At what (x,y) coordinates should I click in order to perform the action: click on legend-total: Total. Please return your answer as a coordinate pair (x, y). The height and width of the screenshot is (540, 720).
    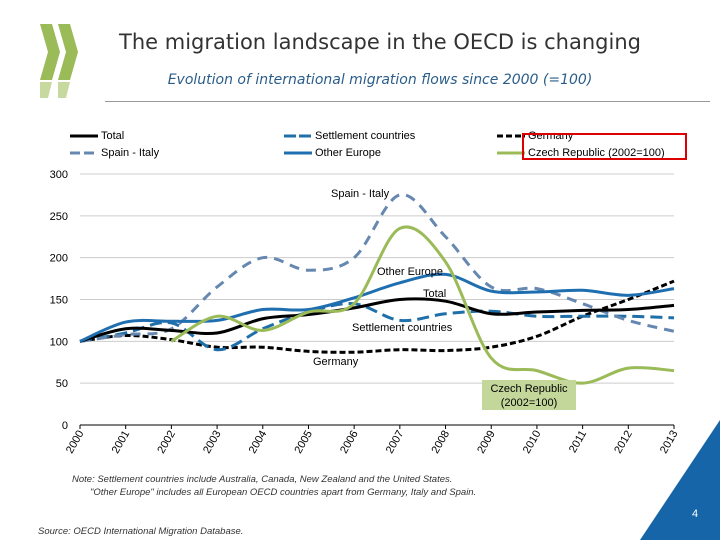
    Looking at the image, I should click on (97, 136).